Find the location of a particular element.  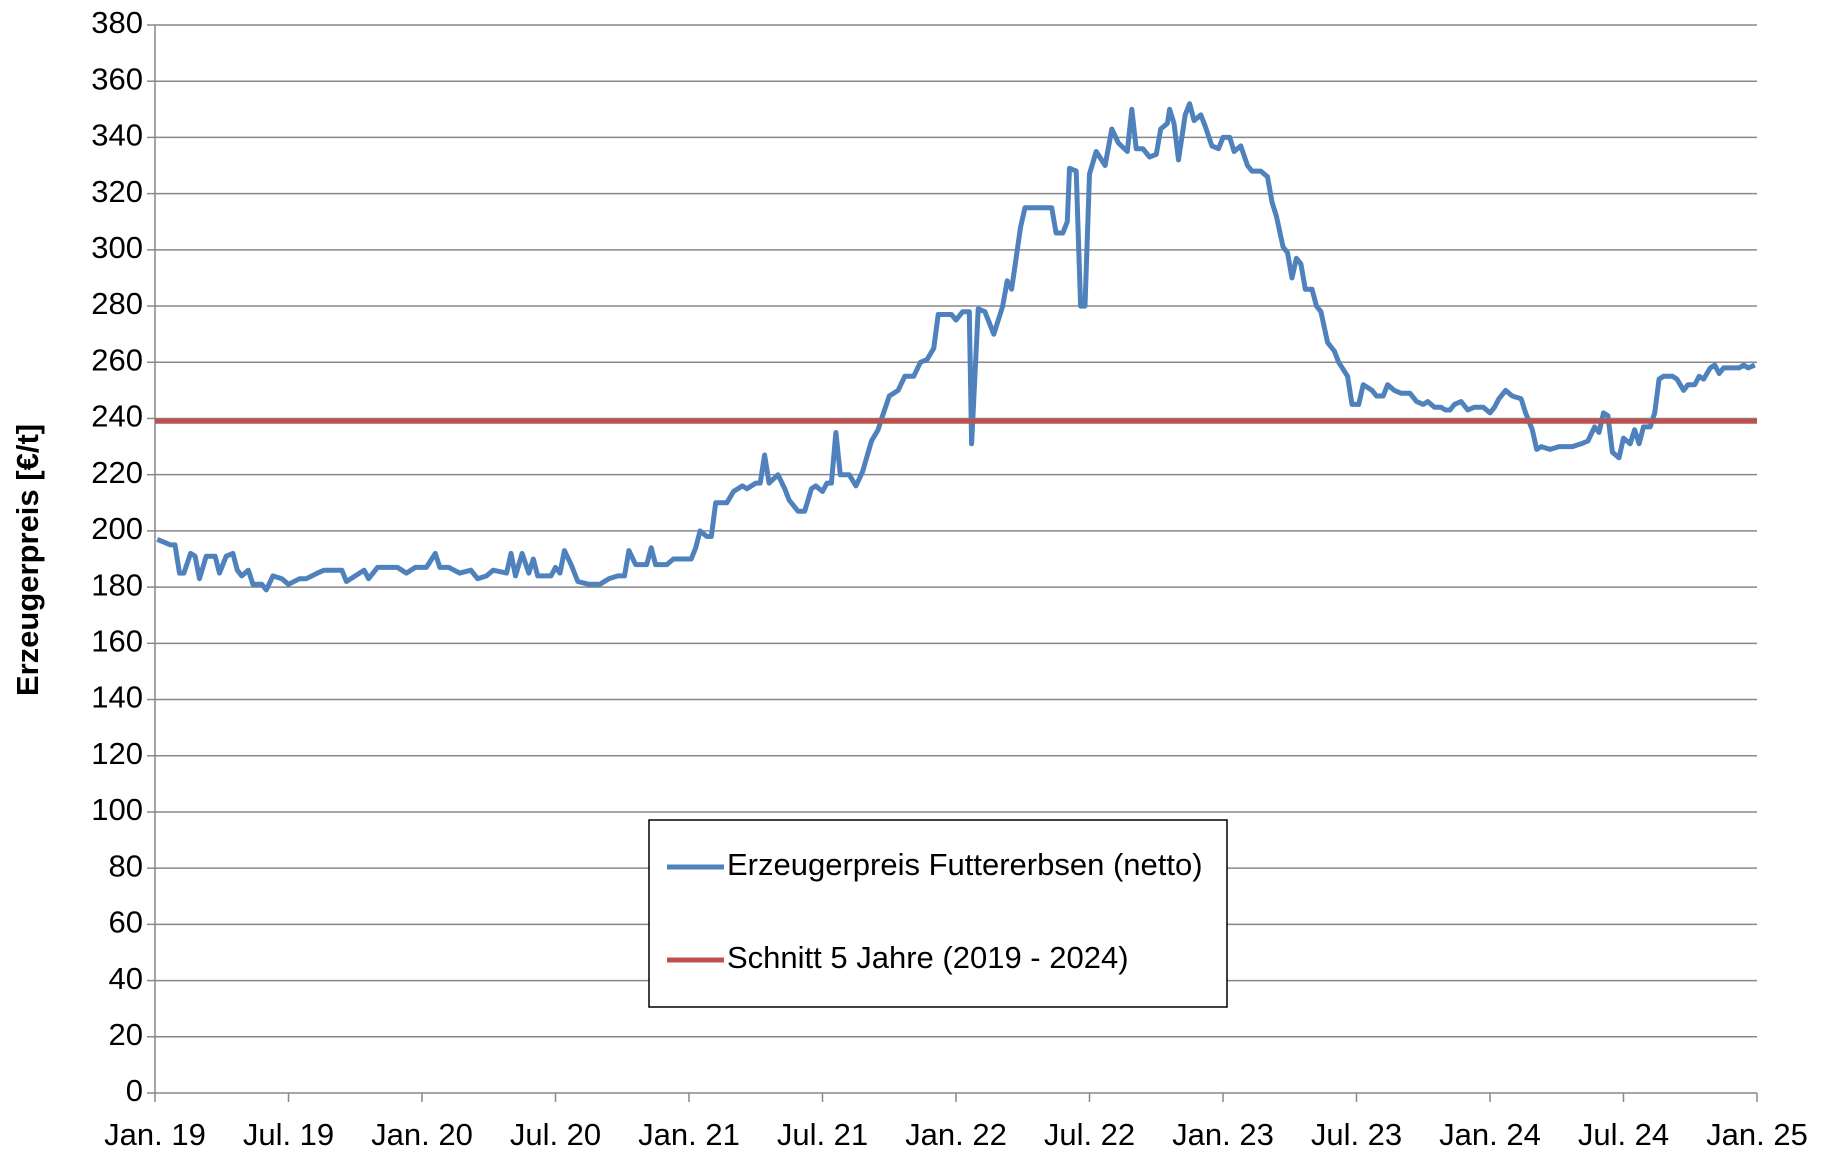

x-tick-label: Jan. 24 is located at coordinates (1490, 1134).